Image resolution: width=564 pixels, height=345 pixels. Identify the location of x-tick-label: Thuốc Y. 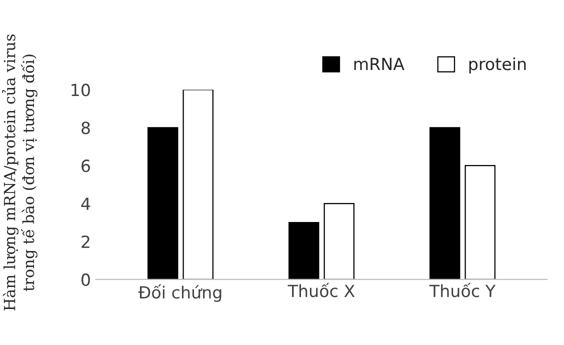
(462, 290).